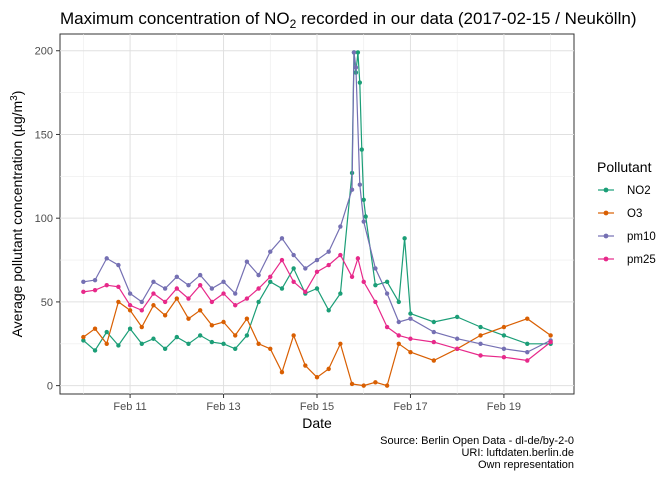 The width and height of the screenshot is (672, 480). What do you see at coordinates (477, 441) in the screenshot?
I see `caption-line: Source: Berlin Open Data - dl-de/by-2-0` at bounding box center [477, 441].